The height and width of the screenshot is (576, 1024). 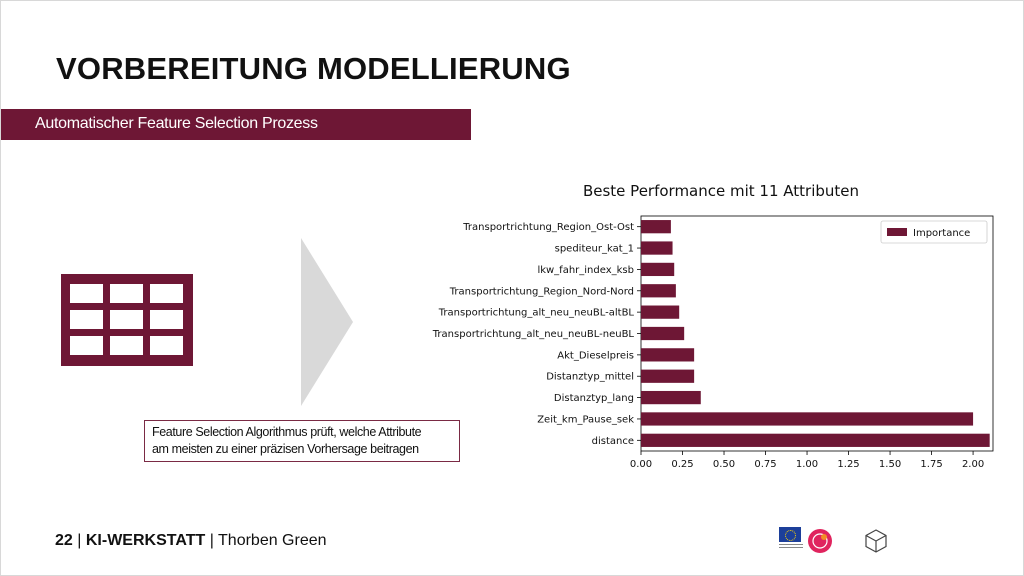 I want to click on x-tick-label-3: 0.75, so click(x=765, y=464).